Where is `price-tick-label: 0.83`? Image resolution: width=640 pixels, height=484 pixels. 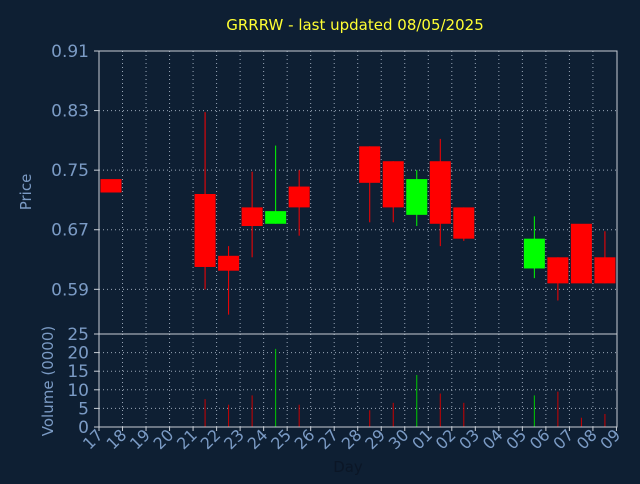
price-tick-label: 0.83 is located at coordinates (70, 112).